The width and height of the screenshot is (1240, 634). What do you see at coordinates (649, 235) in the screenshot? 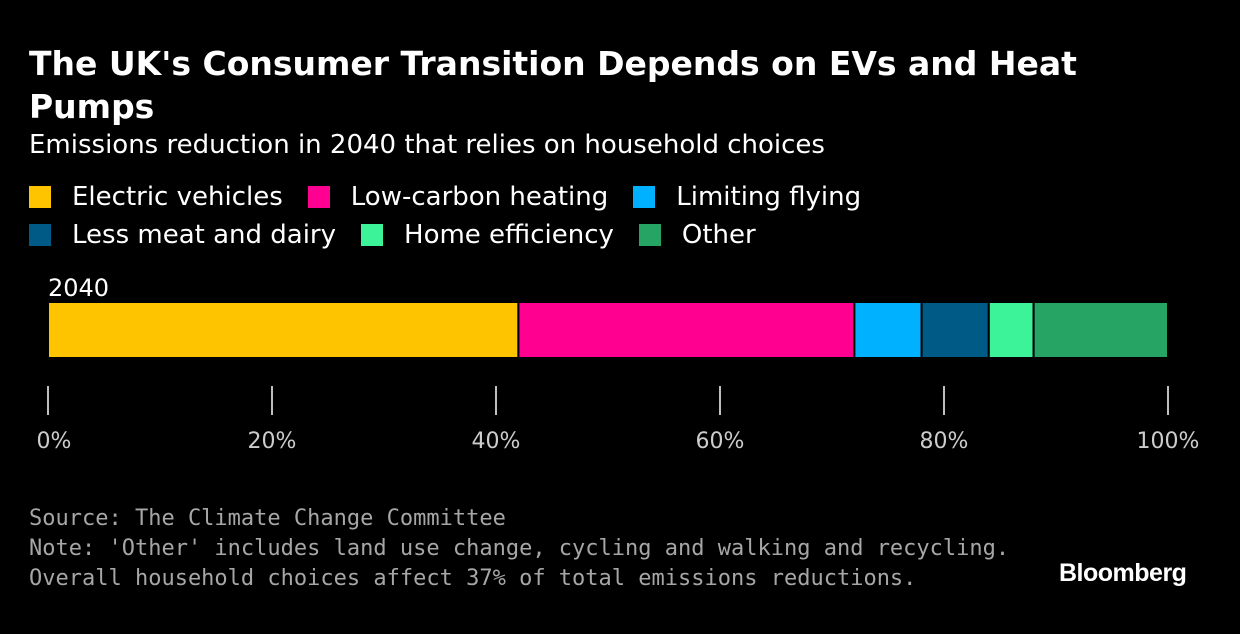
I see `legend-swatch-other` at bounding box center [649, 235].